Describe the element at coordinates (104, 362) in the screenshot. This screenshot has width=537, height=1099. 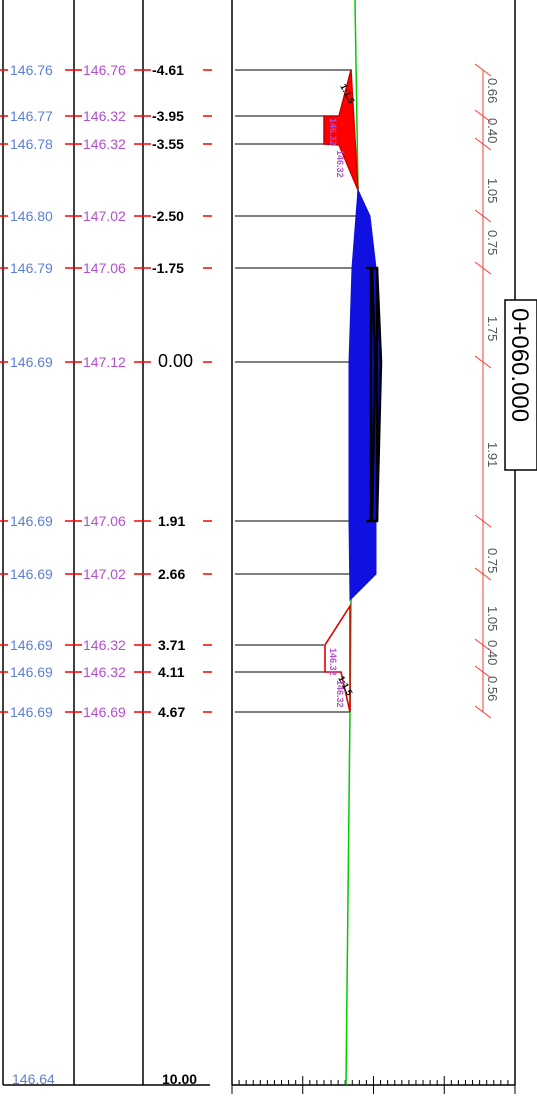
I see `design-elevation: 147.12` at that location.